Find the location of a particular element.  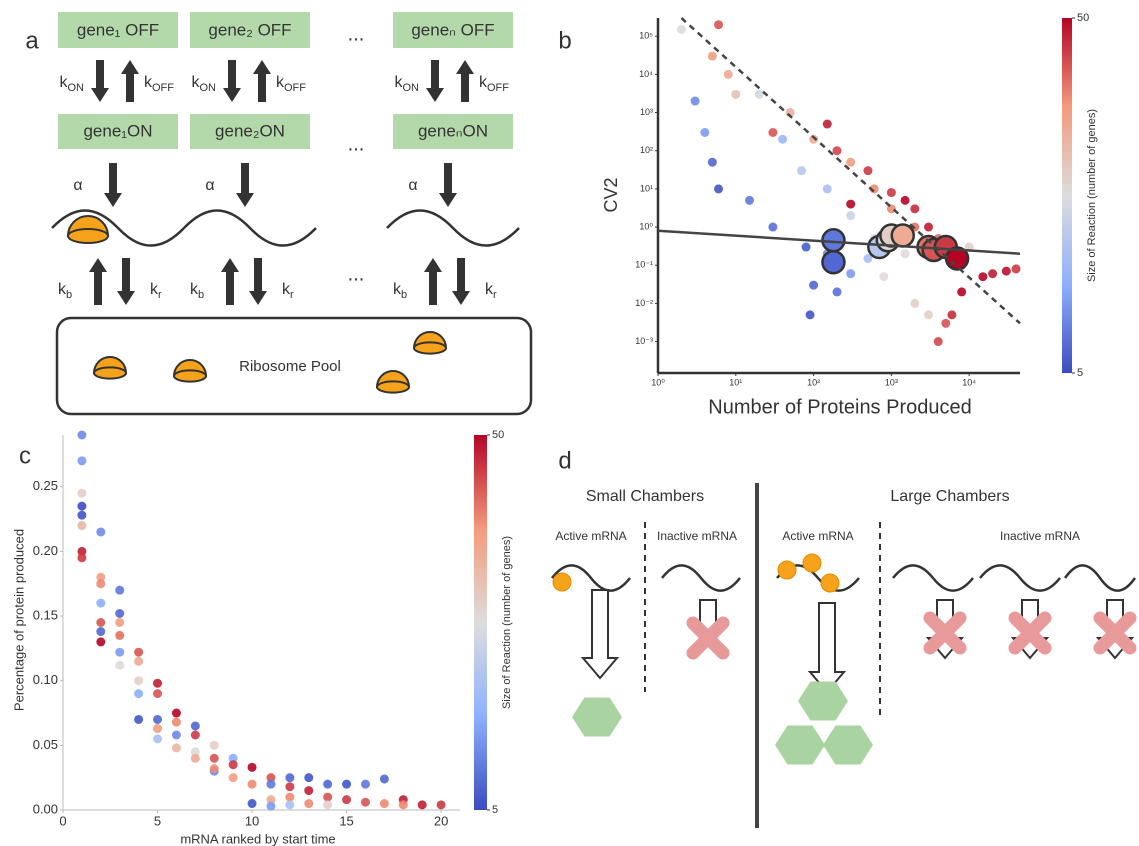

gene-on: gene₁ON is located at coordinates (117, 130).